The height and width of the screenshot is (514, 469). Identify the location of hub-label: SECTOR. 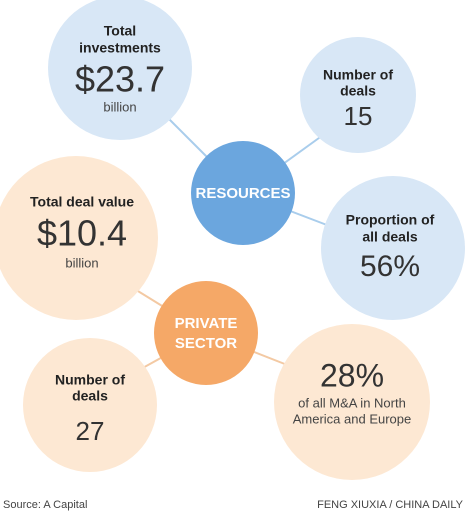
(206, 343).